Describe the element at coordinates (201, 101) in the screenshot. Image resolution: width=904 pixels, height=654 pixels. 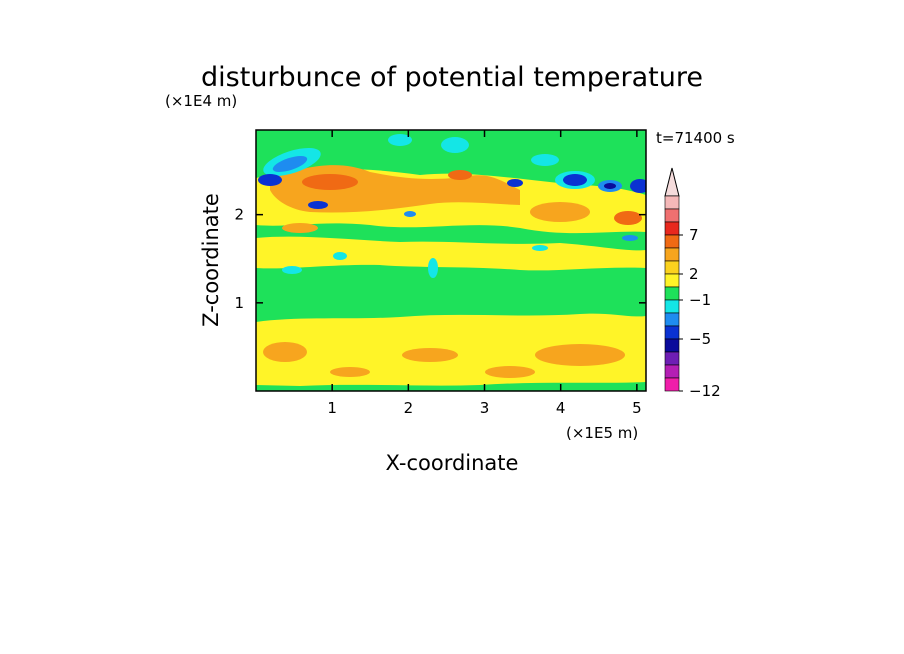
I see `y-unit-label: (×1E4 m)` at that location.